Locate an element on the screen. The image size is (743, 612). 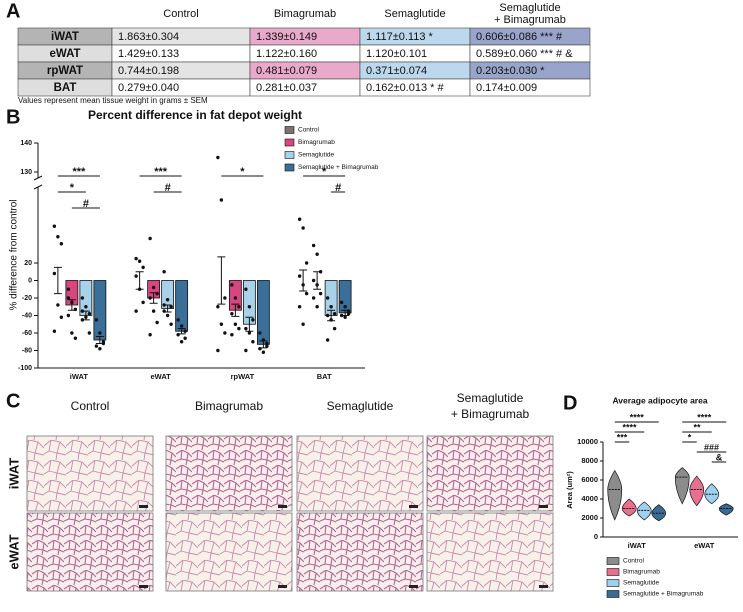
y-tick-label: -80 is located at coordinates (27, 350).